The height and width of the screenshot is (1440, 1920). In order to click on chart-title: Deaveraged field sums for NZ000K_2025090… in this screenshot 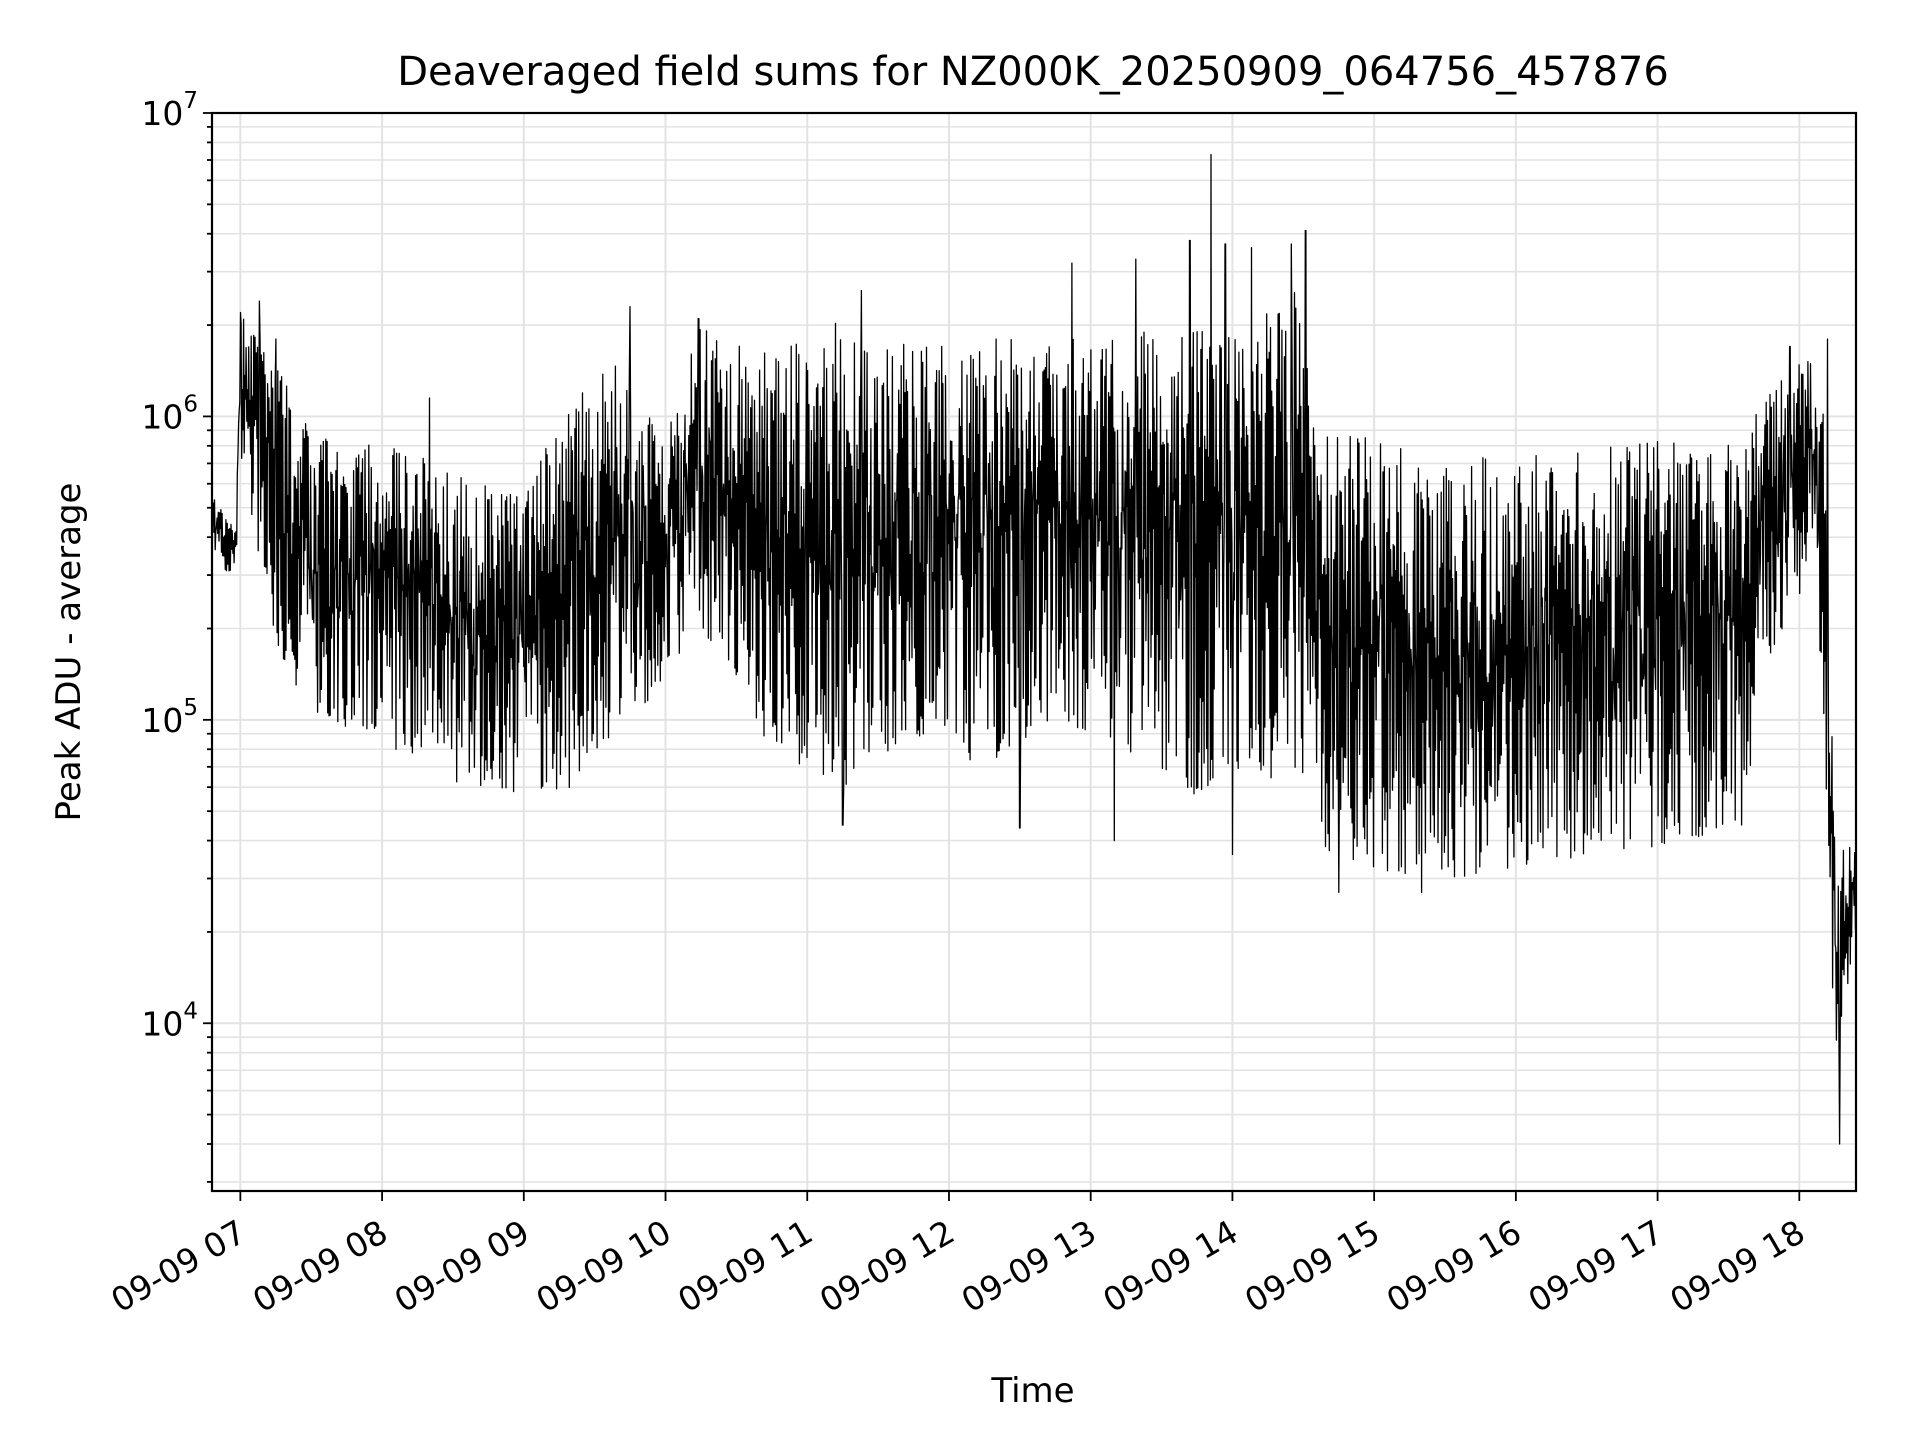, I will do `click(1033, 72)`.